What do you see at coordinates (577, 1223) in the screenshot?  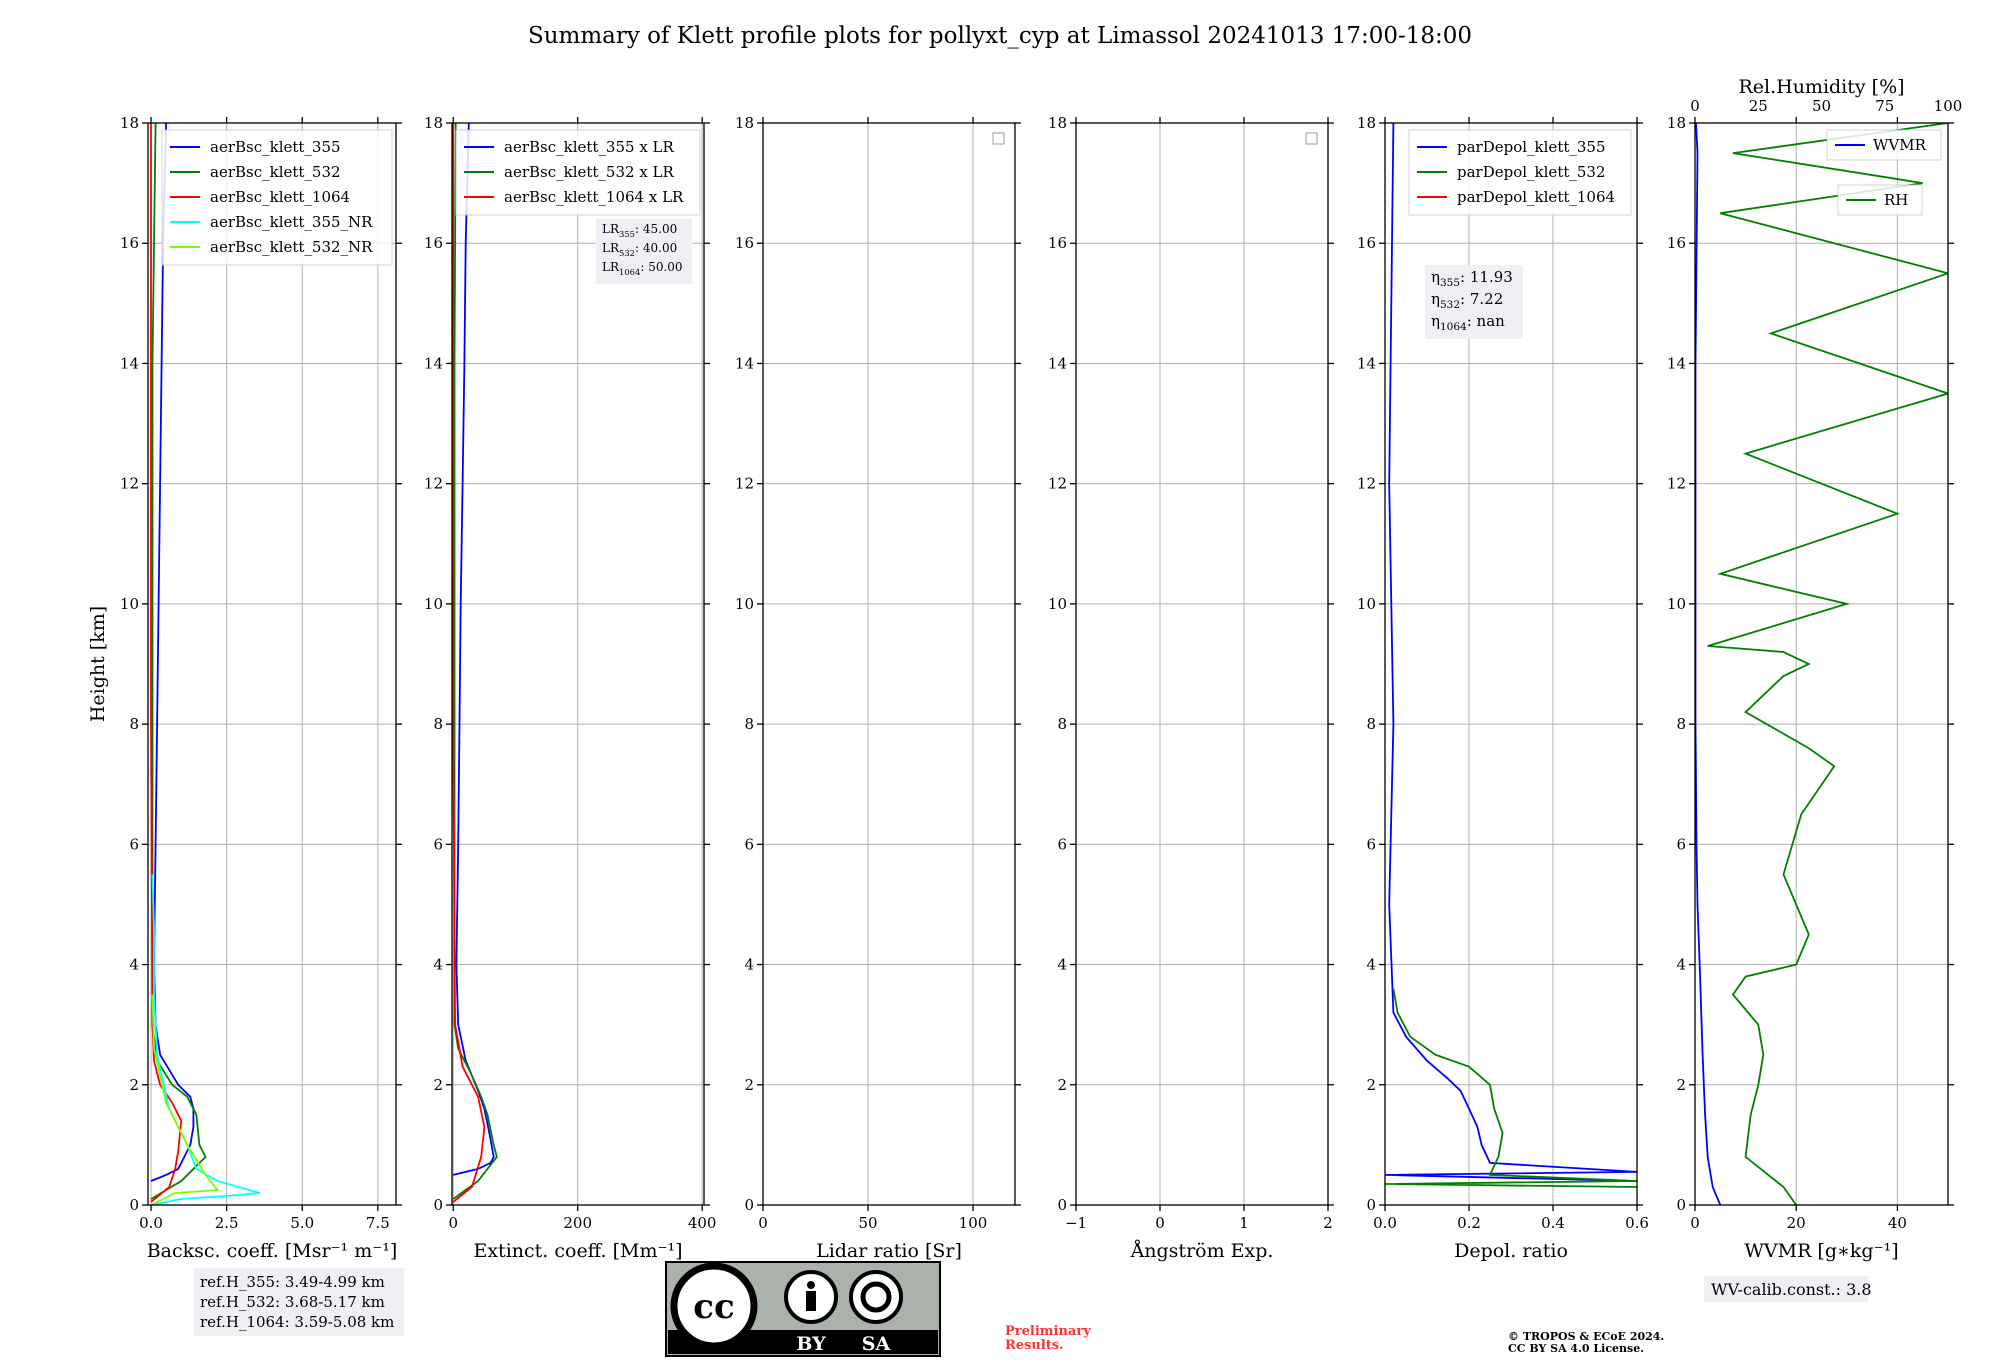 I see `x-tick-label: 200` at bounding box center [577, 1223].